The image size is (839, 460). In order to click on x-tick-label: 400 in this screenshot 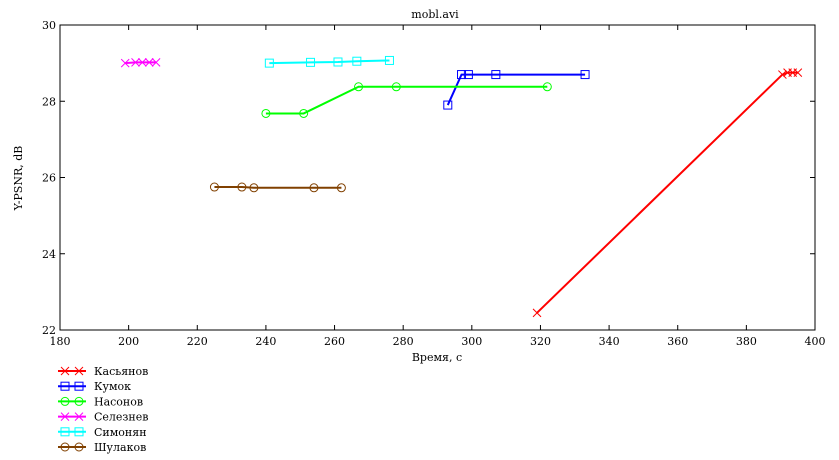, I will do `click(815, 341)`.